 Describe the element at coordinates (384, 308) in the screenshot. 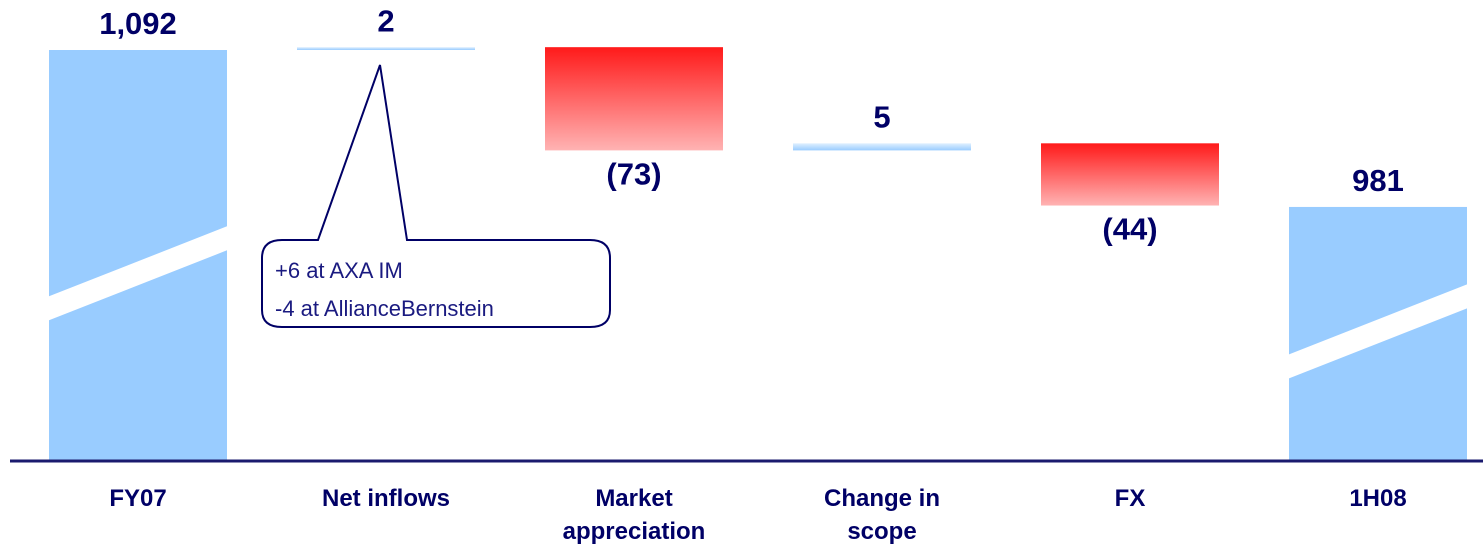

I see `annotation: -4 at AllianceBernstein` at that location.